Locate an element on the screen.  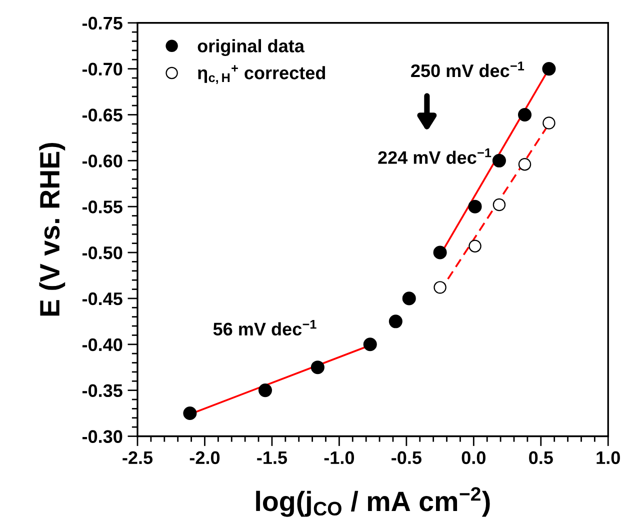
x-axis-title: log(j$_{CO}$ / mA cm$^{−2}$) is located at coordinates (373, 502).